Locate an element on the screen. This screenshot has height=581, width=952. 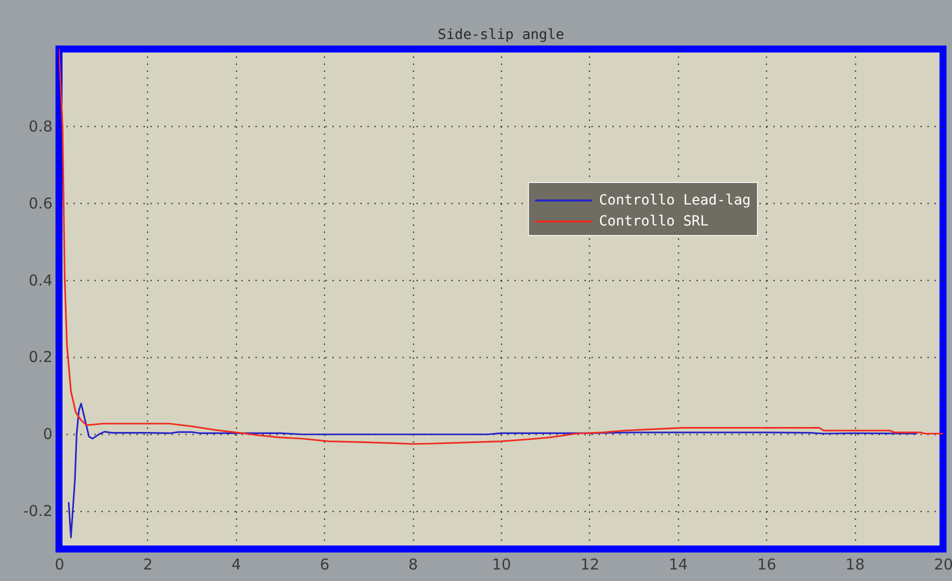
x-tick-label: 12 is located at coordinates (590, 565).